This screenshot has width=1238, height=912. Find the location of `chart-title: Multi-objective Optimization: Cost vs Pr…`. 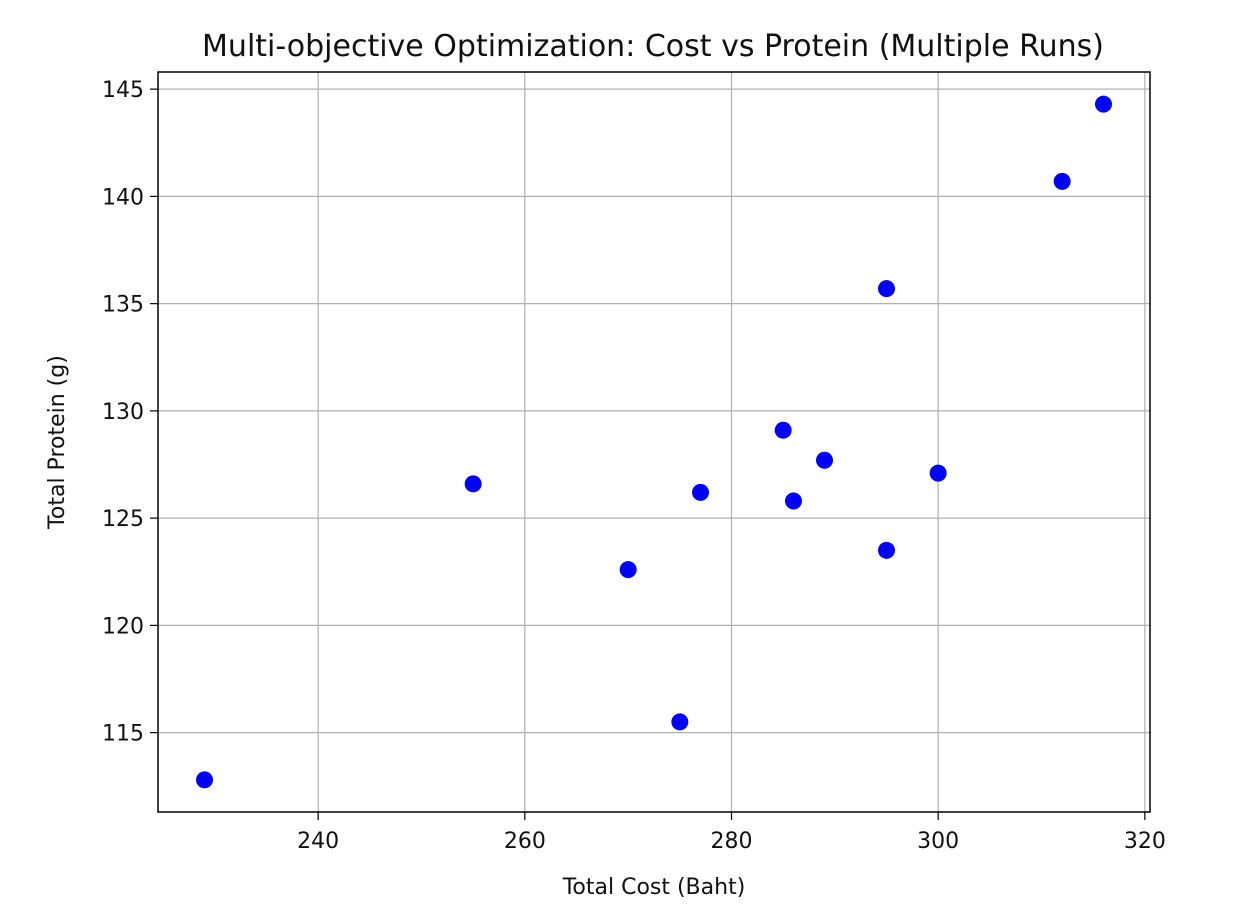

chart-title: Multi-objective Optimization: Cost vs Pr… is located at coordinates (653, 46).